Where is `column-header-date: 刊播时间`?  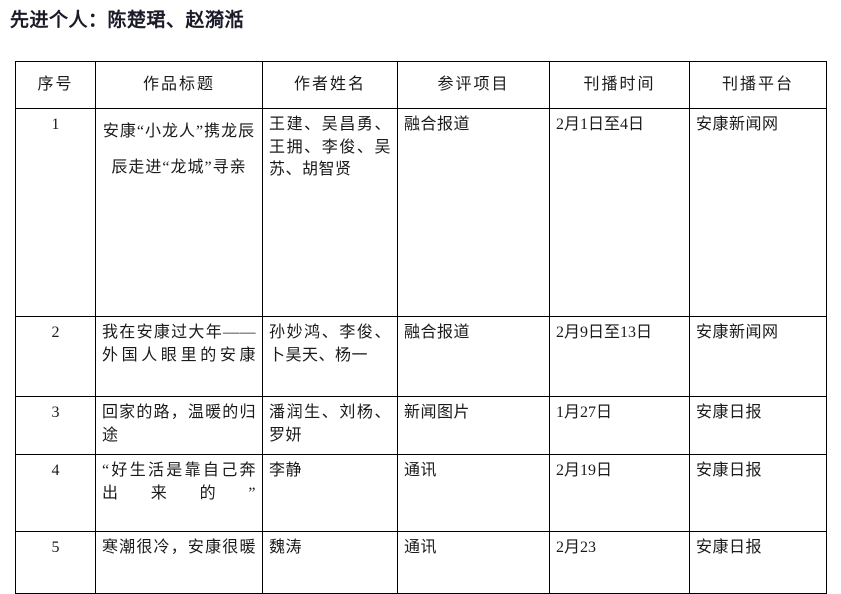
column-header-date: 刊播时间 is located at coordinates (619, 85).